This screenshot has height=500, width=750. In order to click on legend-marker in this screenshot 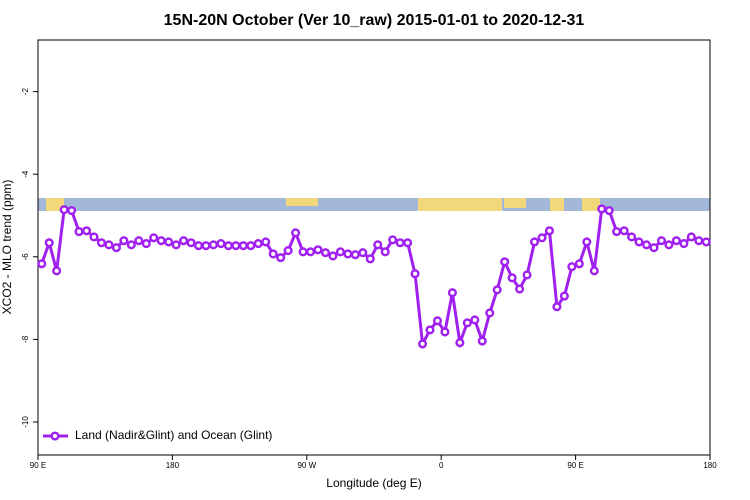, I will do `click(55, 436)`.